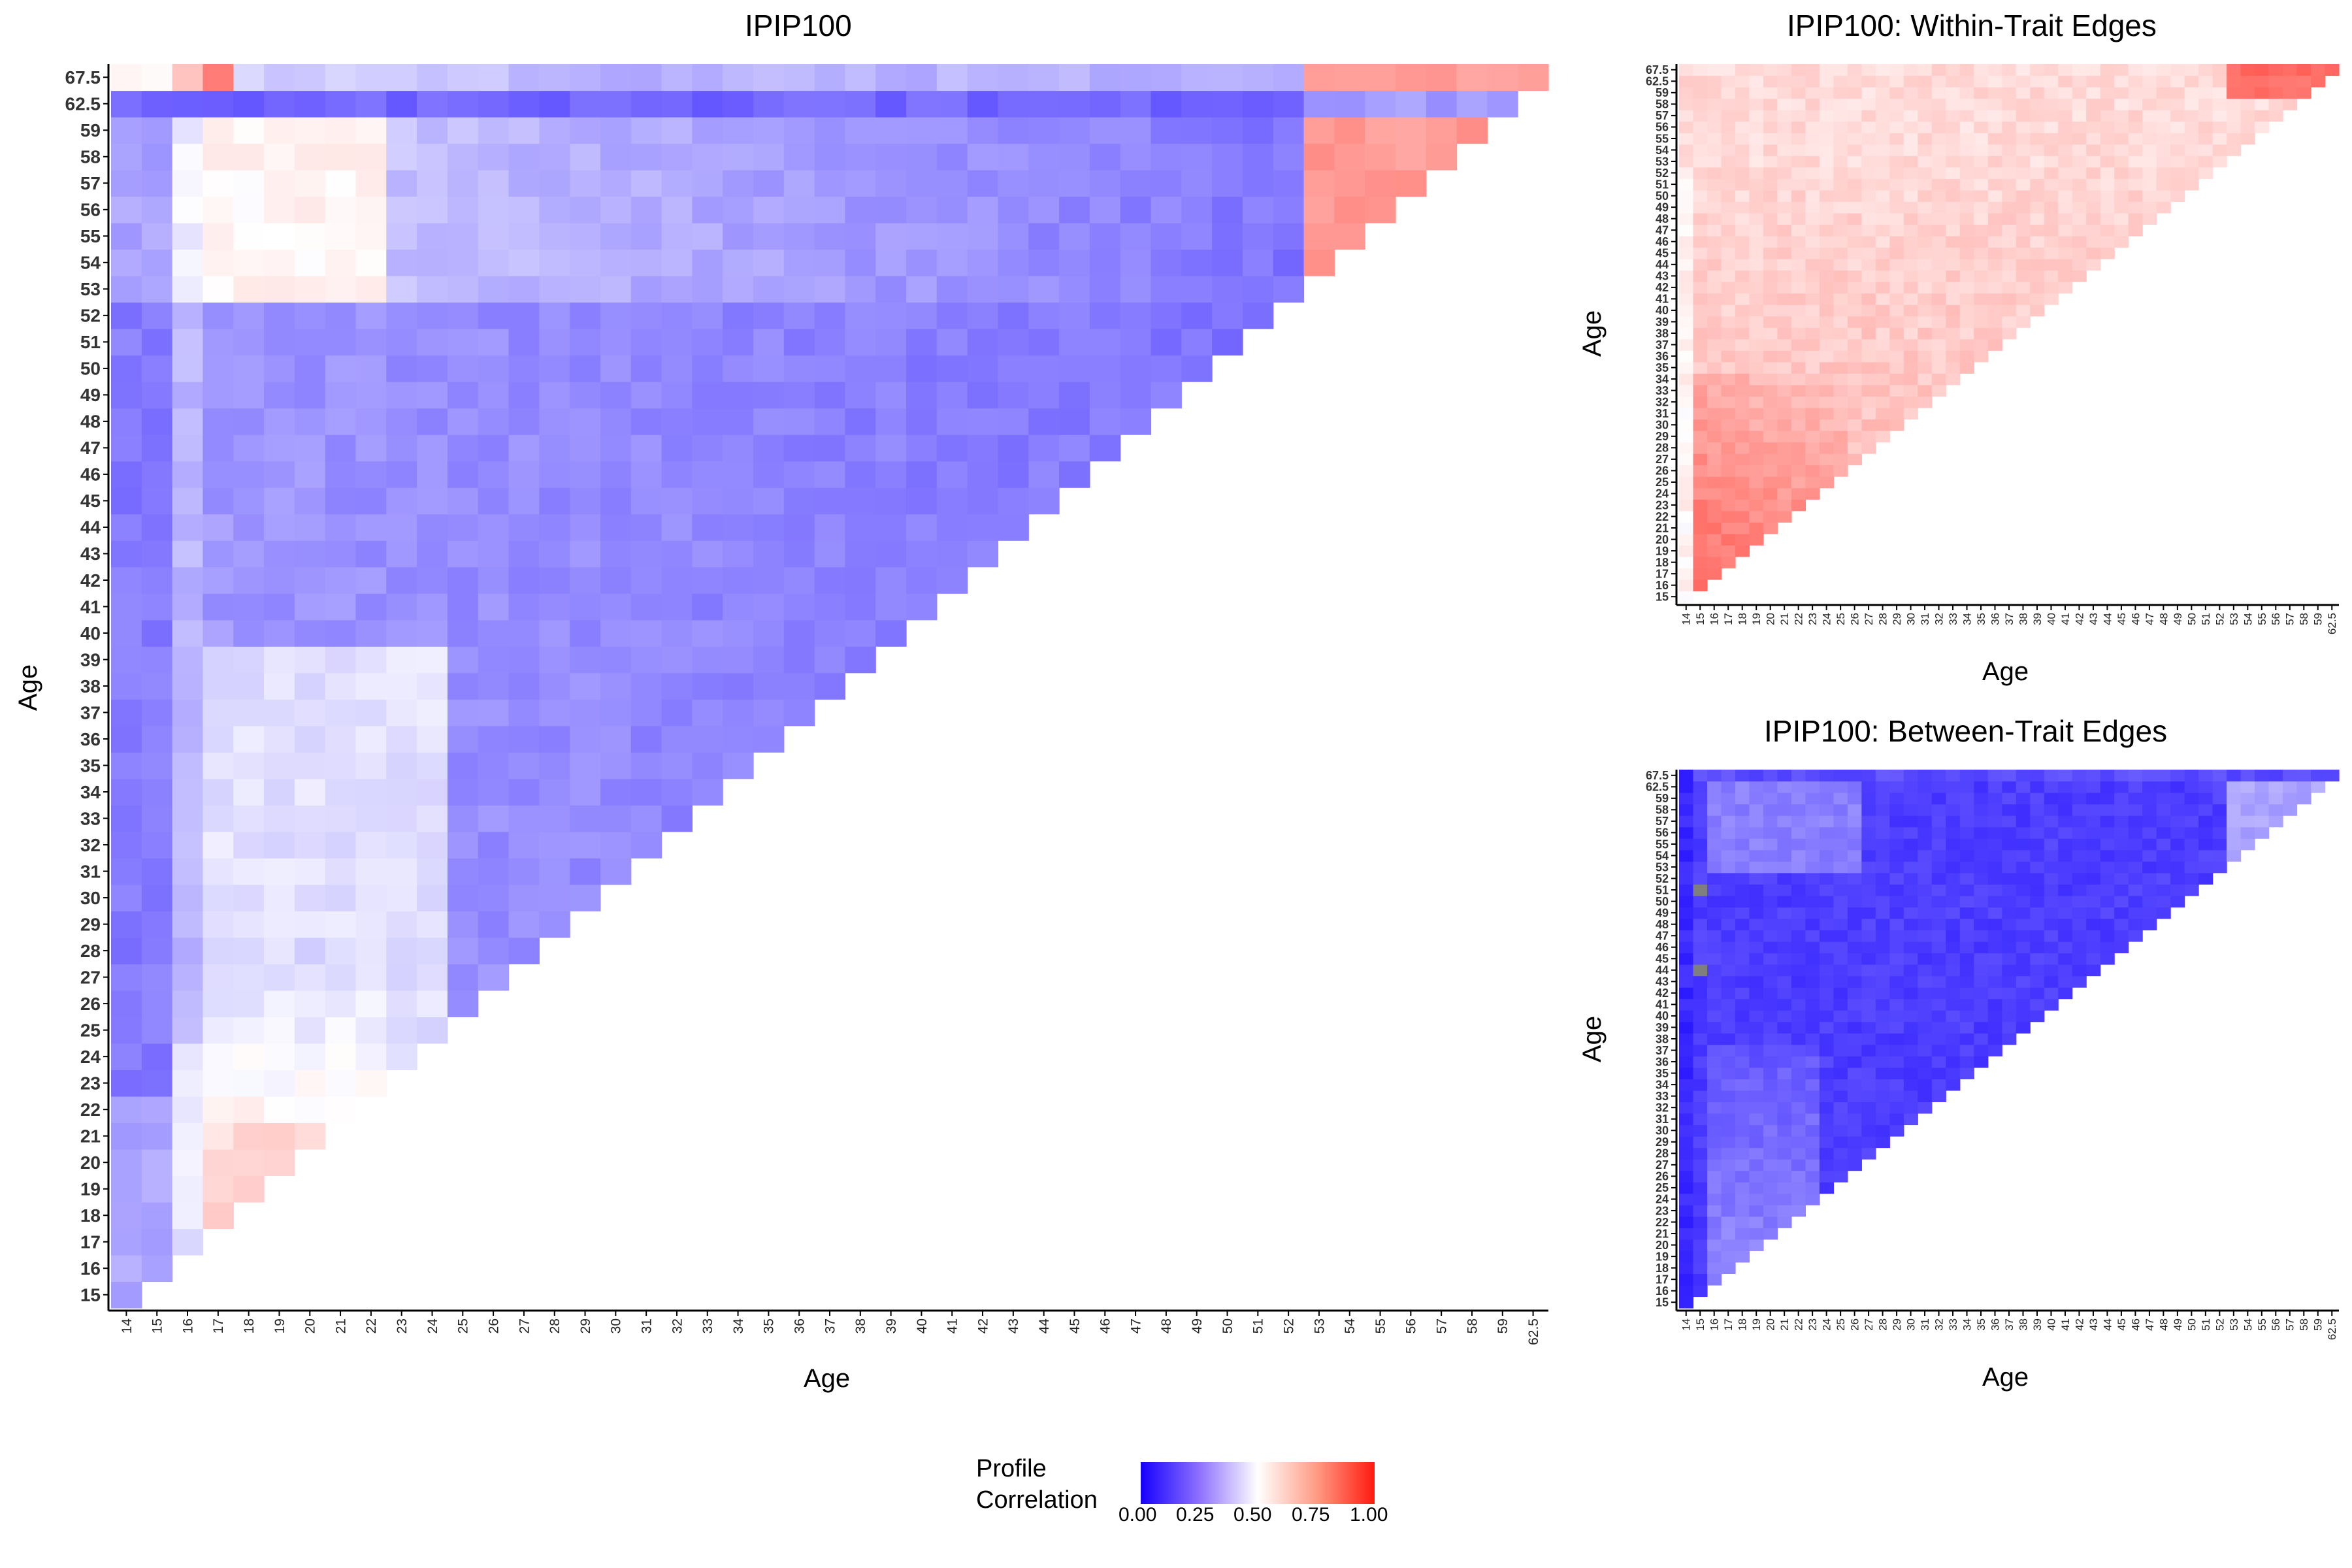 Image resolution: width=2352 pixels, height=1568 pixels. I want to click on main-y-tick-label: 28, so click(90, 951).